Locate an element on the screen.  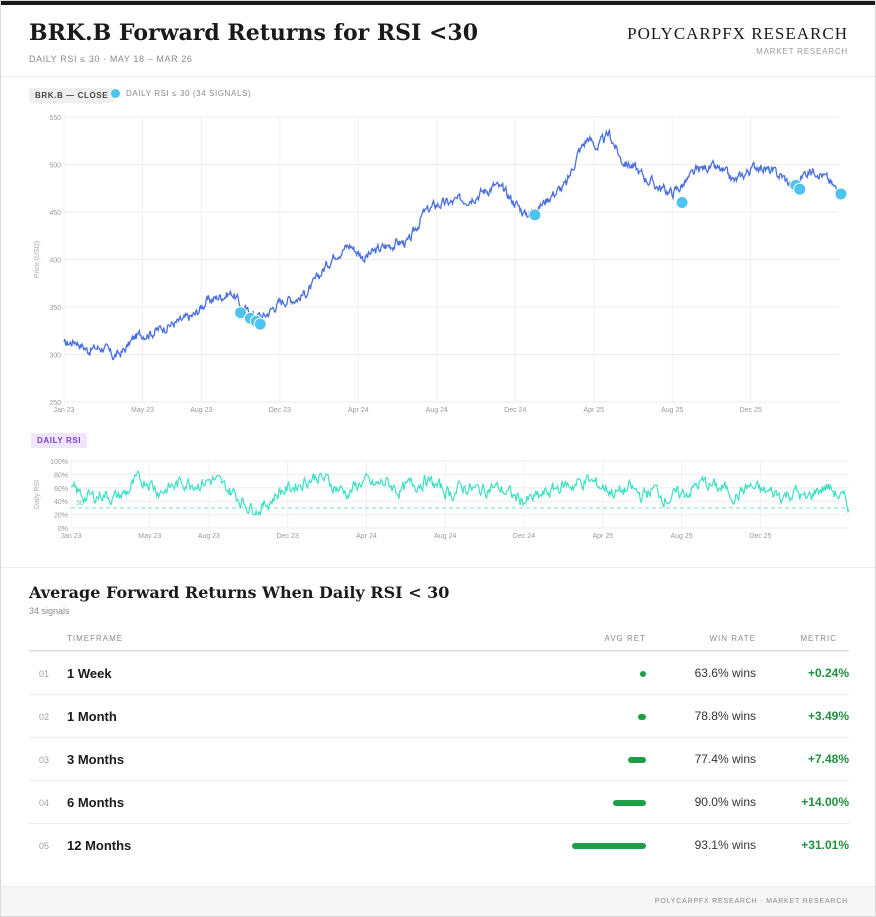
footer: POLYCARPFX RESEARCH · MARKET RESEARCH is located at coordinates (438, 901).